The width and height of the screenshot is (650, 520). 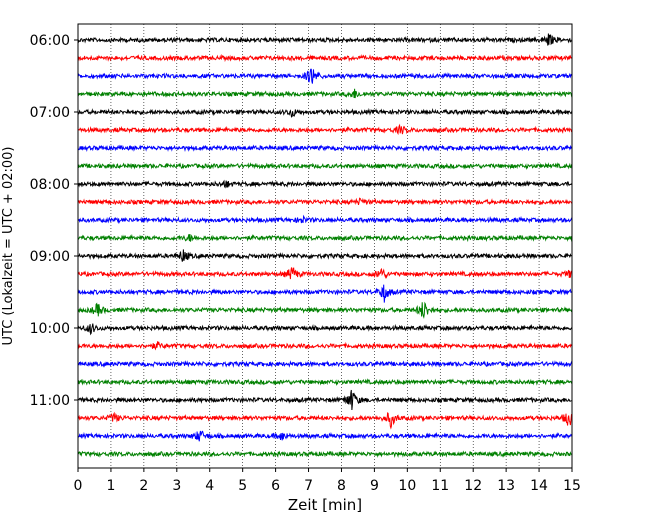 What do you see at coordinates (54, 221) in the screenshot?
I see `y-axis-ticks: 06:00 07:00 08:00 09:00 10:00 11:00` at bounding box center [54, 221].